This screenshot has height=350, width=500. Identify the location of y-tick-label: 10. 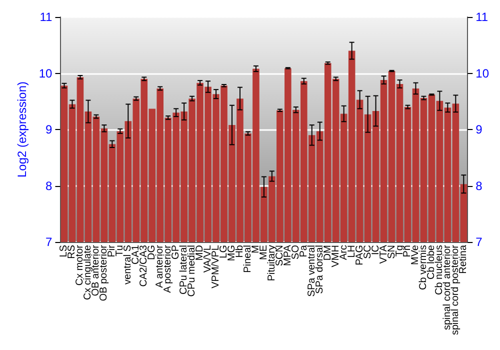
(45, 73).